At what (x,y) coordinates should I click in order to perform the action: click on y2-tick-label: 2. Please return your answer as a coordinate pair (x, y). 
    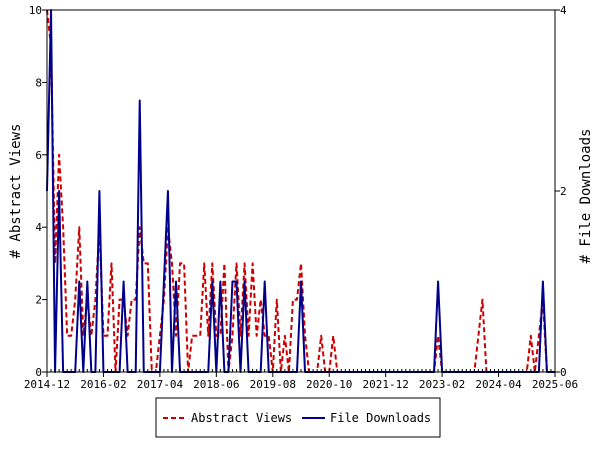
    Looking at the image, I should click on (563, 191).